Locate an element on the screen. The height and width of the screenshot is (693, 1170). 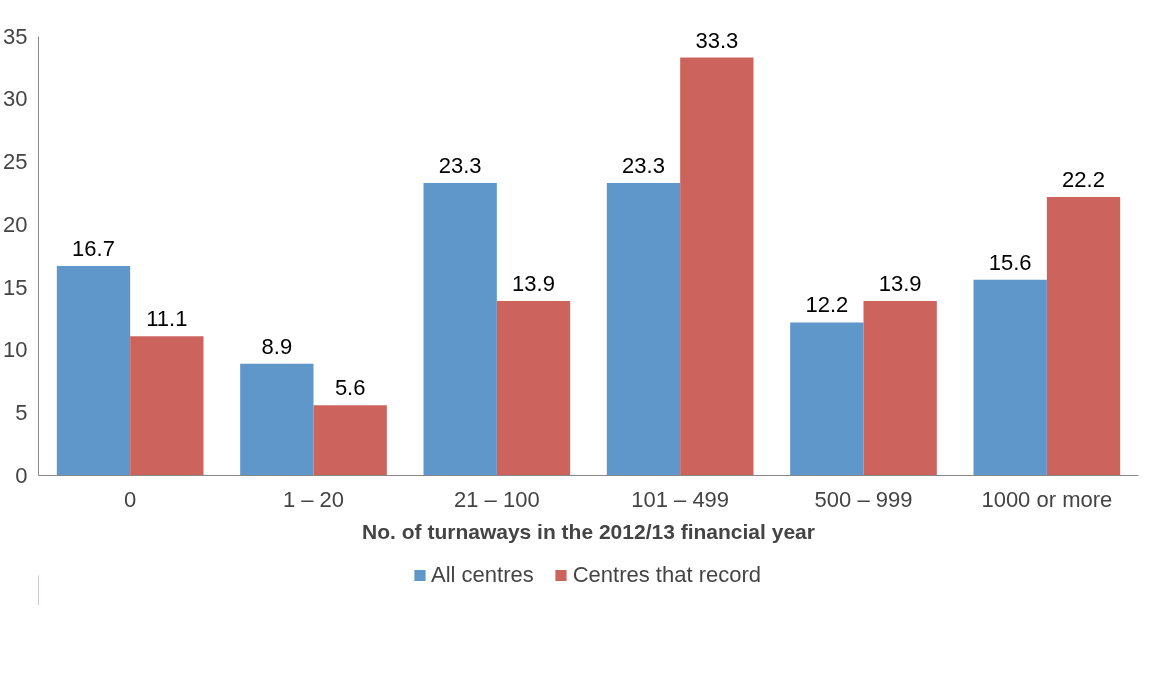
data-label: 8.9 is located at coordinates (277, 346).